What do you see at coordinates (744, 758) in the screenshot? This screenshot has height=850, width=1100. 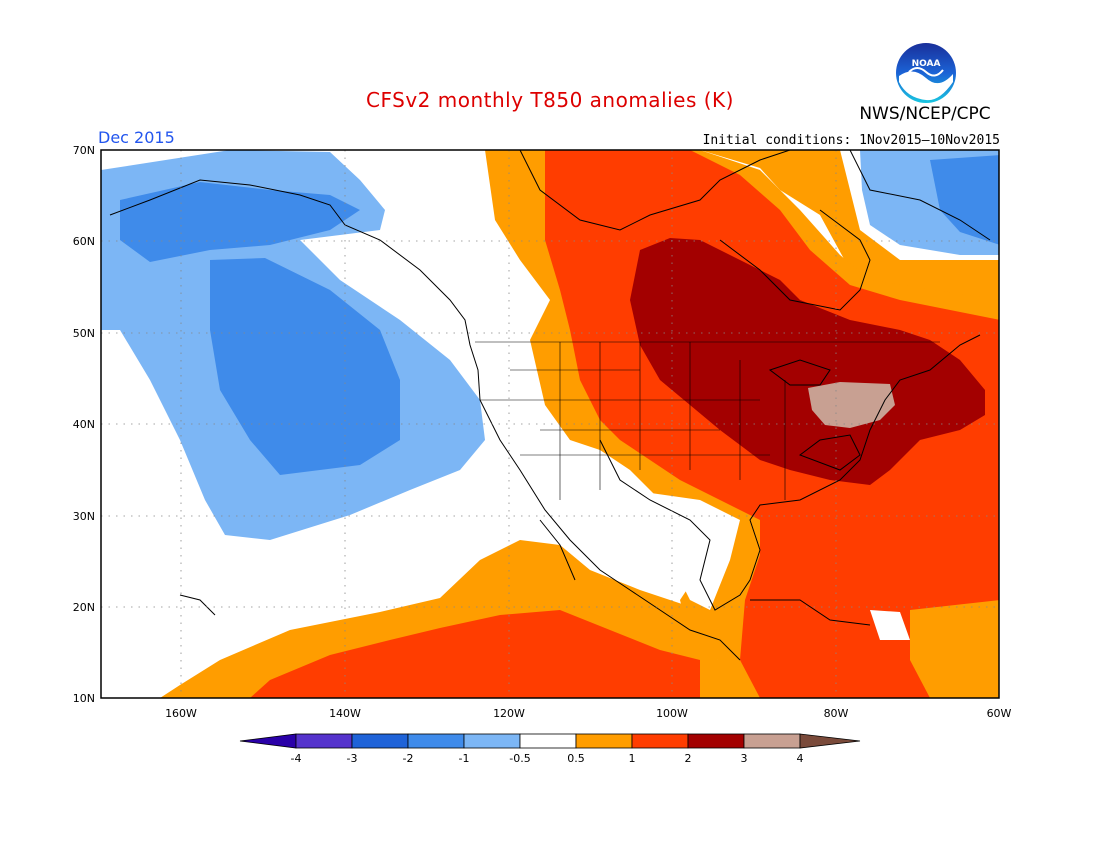 I see `colorbar-label: 3` at bounding box center [744, 758].